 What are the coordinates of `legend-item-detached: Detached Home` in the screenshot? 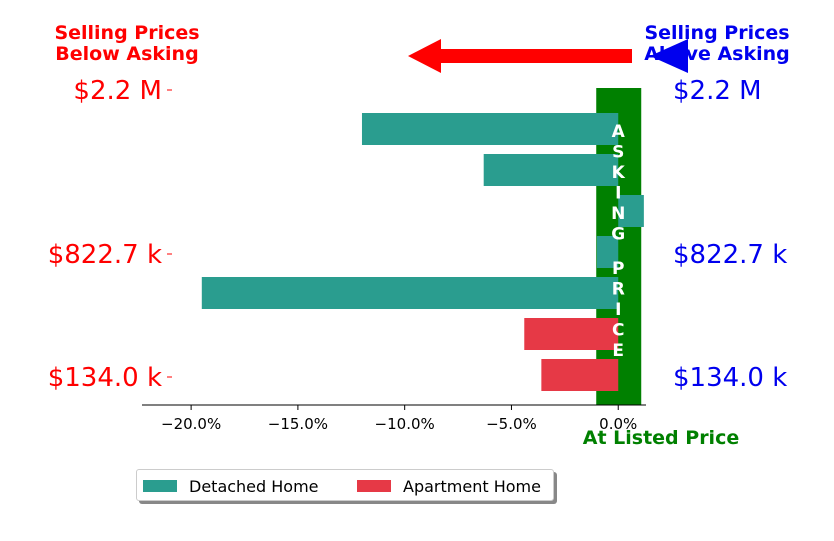 It's located at (231, 486).